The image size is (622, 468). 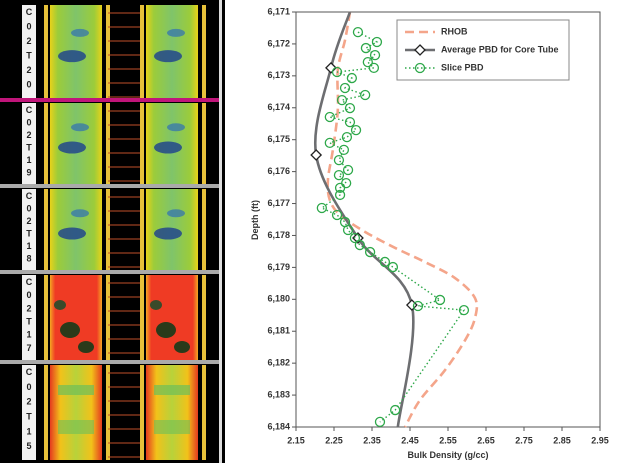 What do you see at coordinates (278, 11) in the screenshot?
I see `y-tick-label: 6,171` at bounding box center [278, 11].